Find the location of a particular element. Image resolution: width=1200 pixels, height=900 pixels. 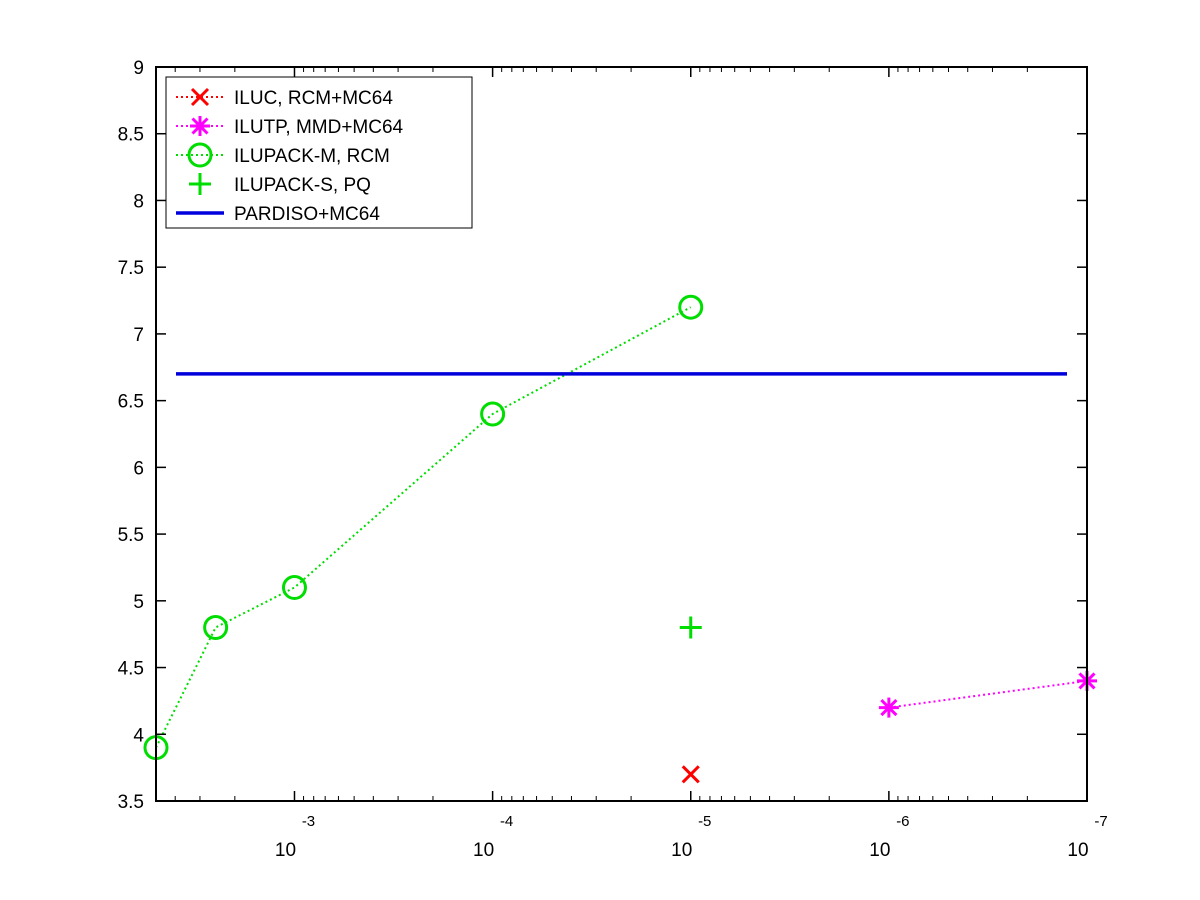

x-tick-exponent: -3 is located at coordinates (308, 821).